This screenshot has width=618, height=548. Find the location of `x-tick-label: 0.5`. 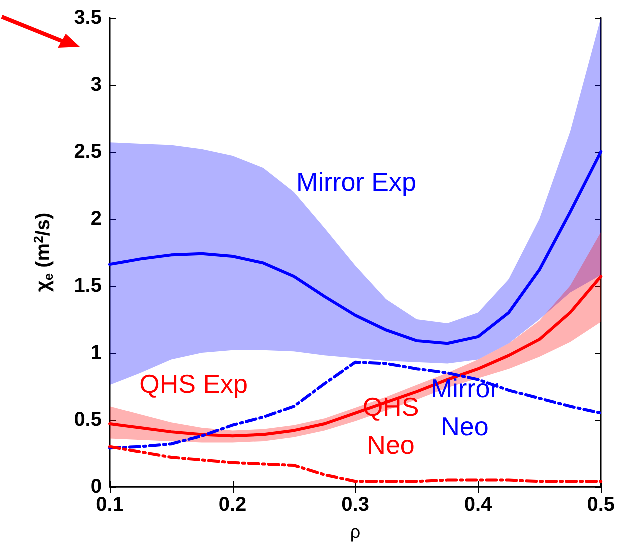

x-tick-label: 0.5 is located at coordinates (601, 505).